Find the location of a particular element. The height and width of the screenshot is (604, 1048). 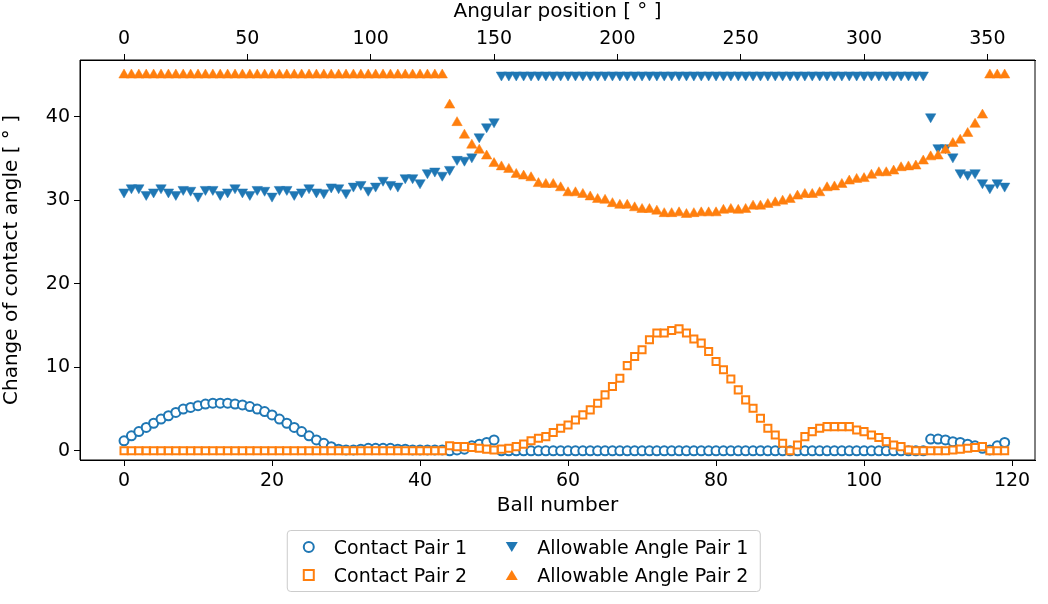

legend-label: Allowable Angle Pair 1 is located at coordinates (643, 547).